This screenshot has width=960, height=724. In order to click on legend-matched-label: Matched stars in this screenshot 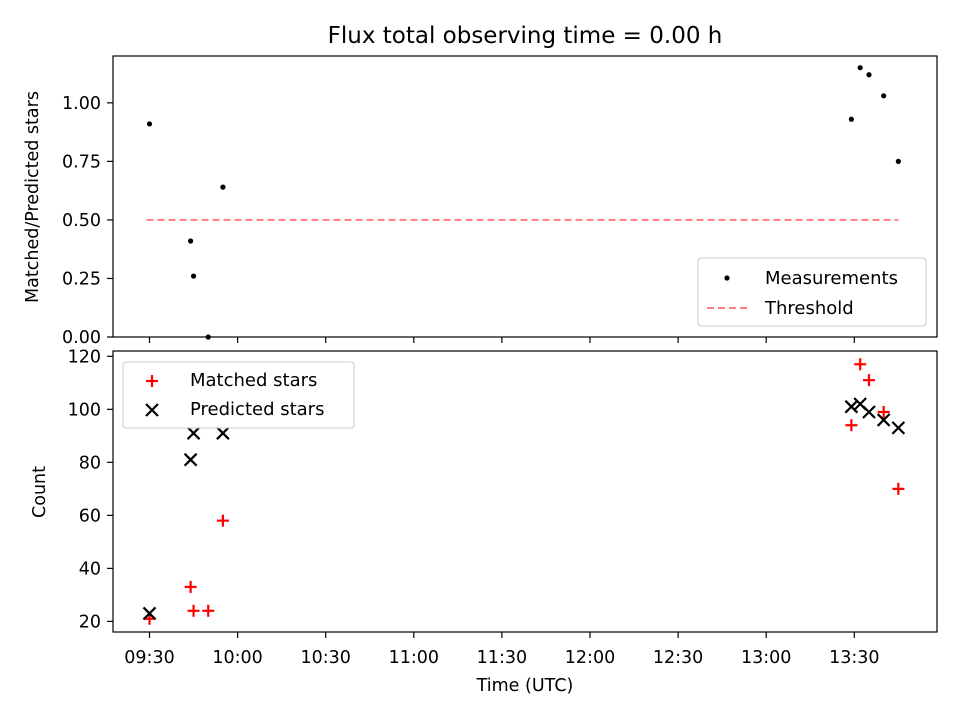, I will do `click(253, 380)`.